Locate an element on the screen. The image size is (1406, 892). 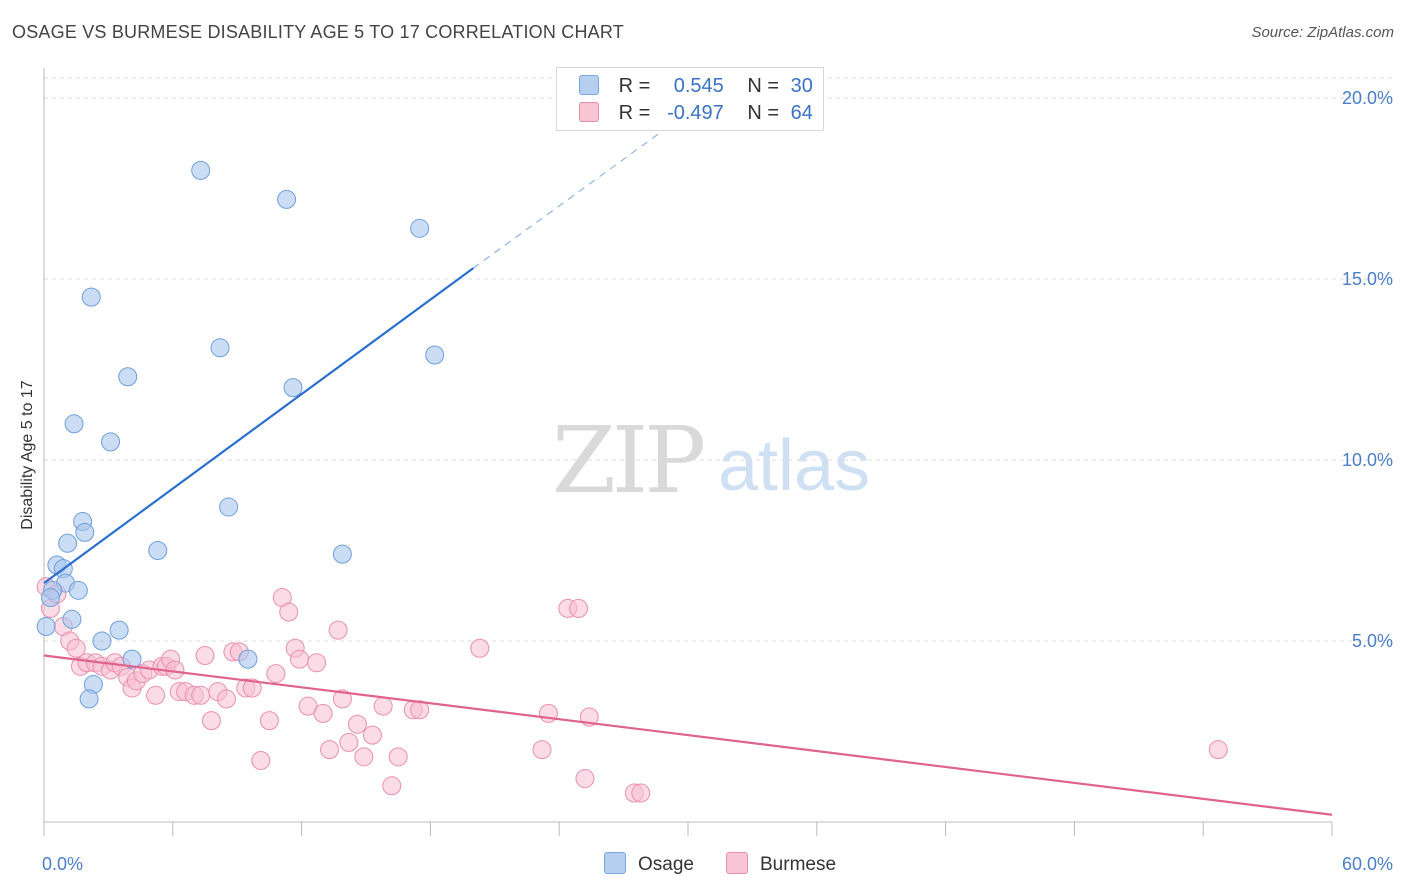
x-tick-label-min: 0.0% is located at coordinates (62, 864).